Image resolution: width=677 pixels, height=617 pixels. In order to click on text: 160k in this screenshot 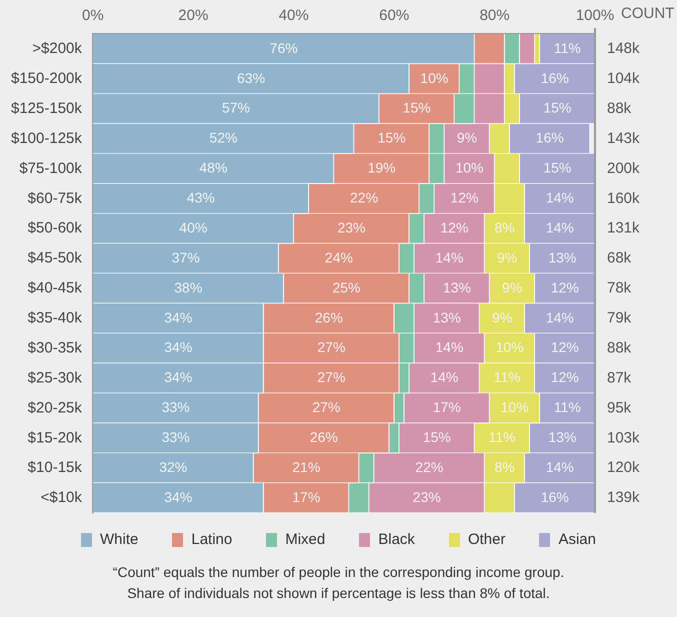, I will do `click(623, 198)`.